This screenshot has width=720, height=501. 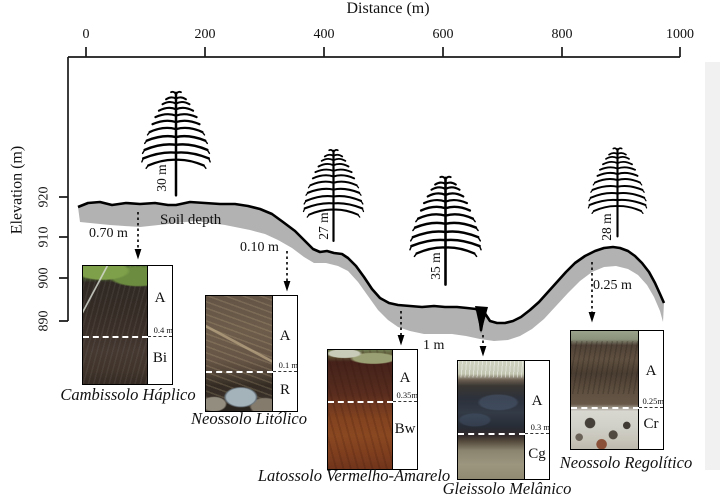 I want to click on horizon-boundary-depth: 0.25m, so click(x=653, y=400).